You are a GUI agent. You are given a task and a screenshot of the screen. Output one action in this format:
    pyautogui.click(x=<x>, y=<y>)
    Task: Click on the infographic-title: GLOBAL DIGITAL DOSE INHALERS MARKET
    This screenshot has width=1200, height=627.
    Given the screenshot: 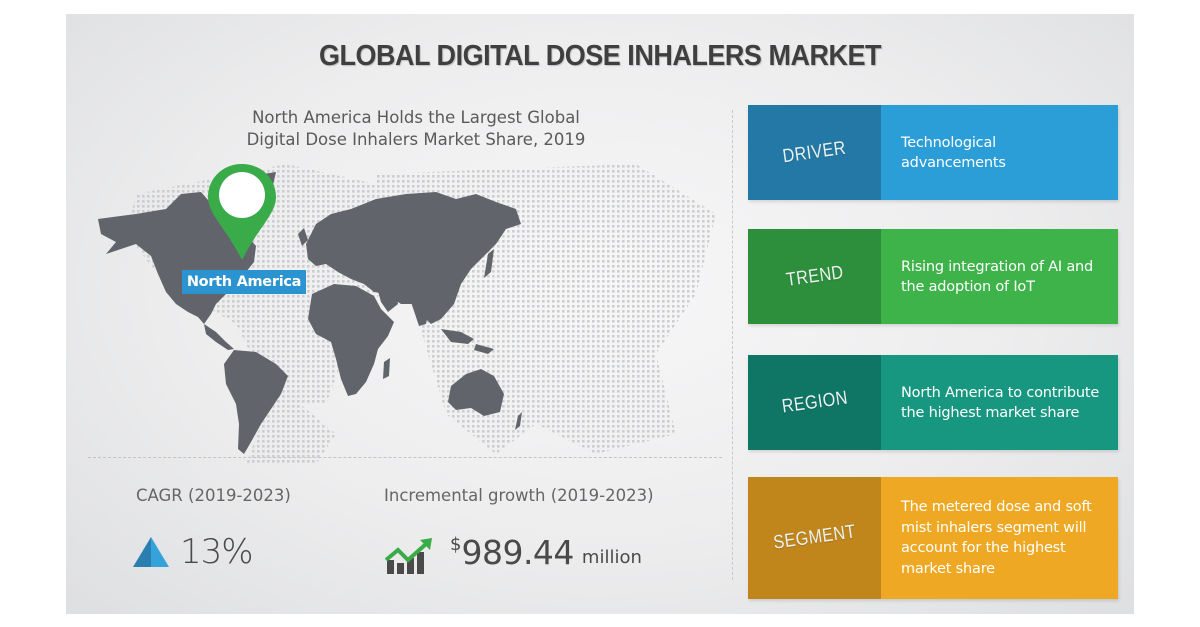 What is the action you would take?
    pyautogui.click(x=600, y=56)
    